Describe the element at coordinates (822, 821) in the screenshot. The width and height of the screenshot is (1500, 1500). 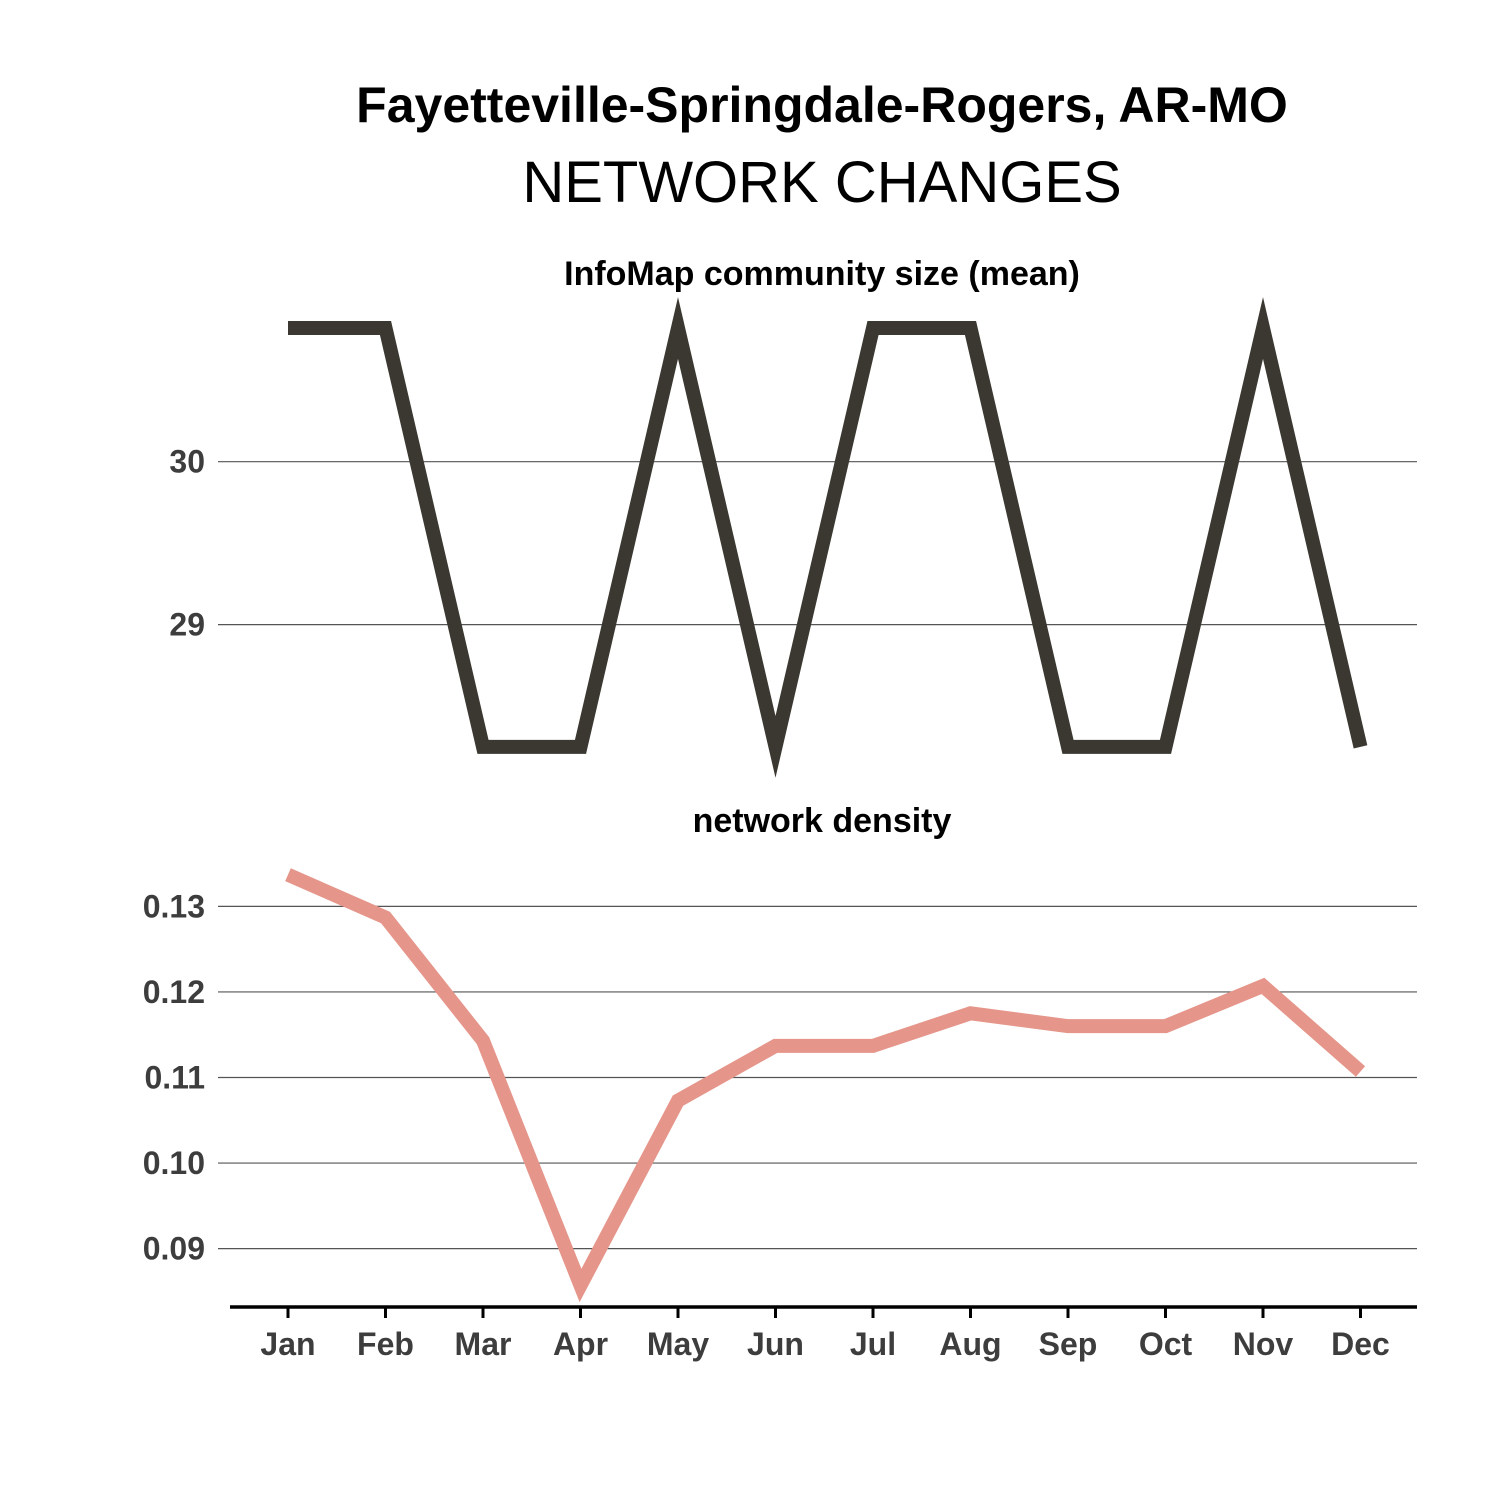
I see `panel-title-network-density: network density` at that location.